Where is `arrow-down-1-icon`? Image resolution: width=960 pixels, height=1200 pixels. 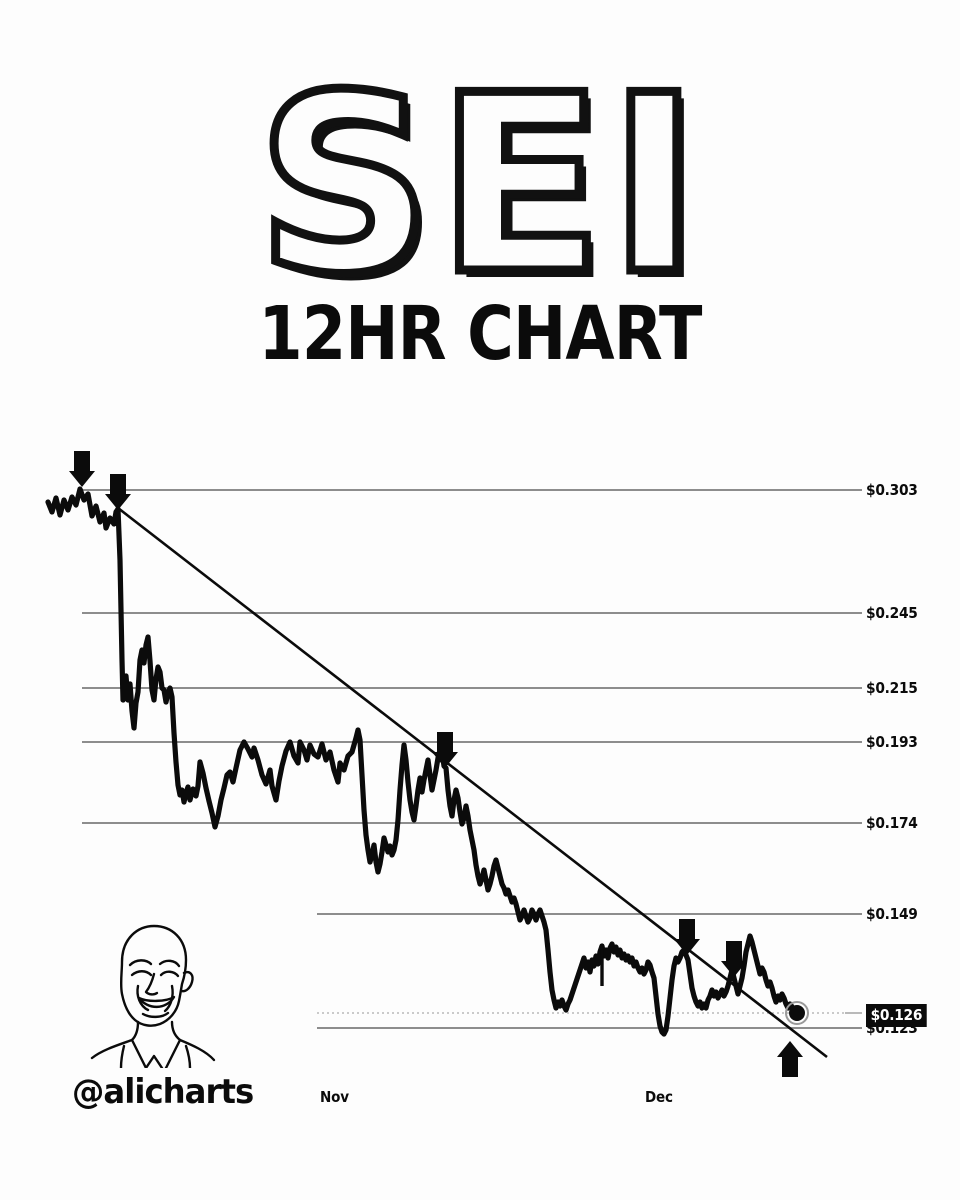
arrow-down-1-icon is located at coordinates (82, 469).